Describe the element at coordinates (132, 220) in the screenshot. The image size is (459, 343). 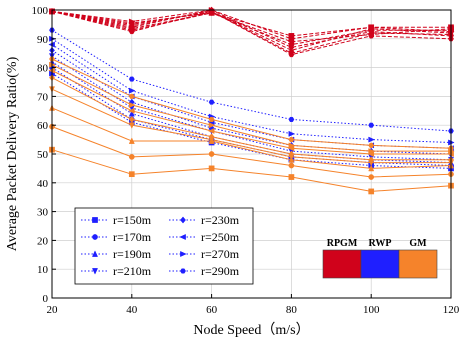
I see `legend-label: r=150m` at that location.